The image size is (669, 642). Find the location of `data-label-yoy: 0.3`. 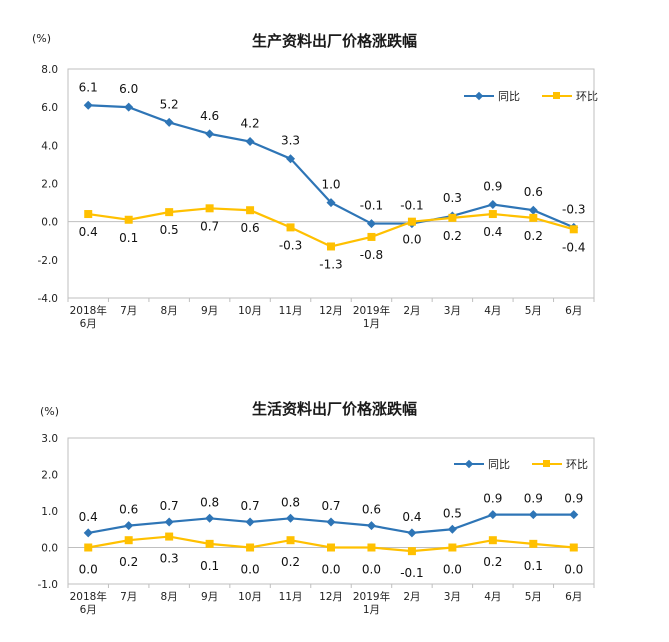

data-label-yoy: 0.3 is located at coordinates (452, 198).